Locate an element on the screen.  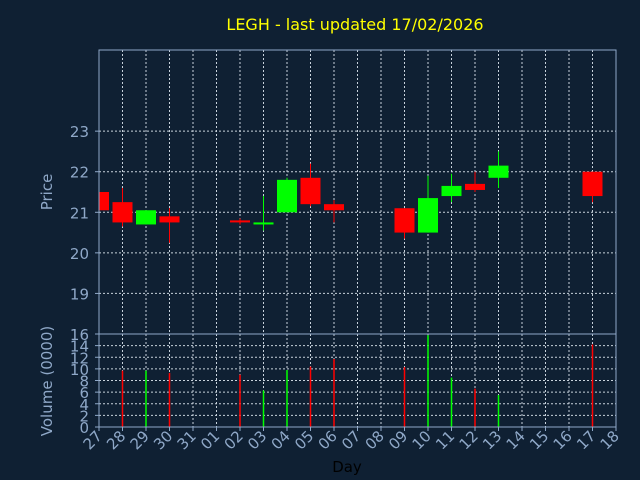
volume-tick-label: 12 is located at coordinates (79, 358).